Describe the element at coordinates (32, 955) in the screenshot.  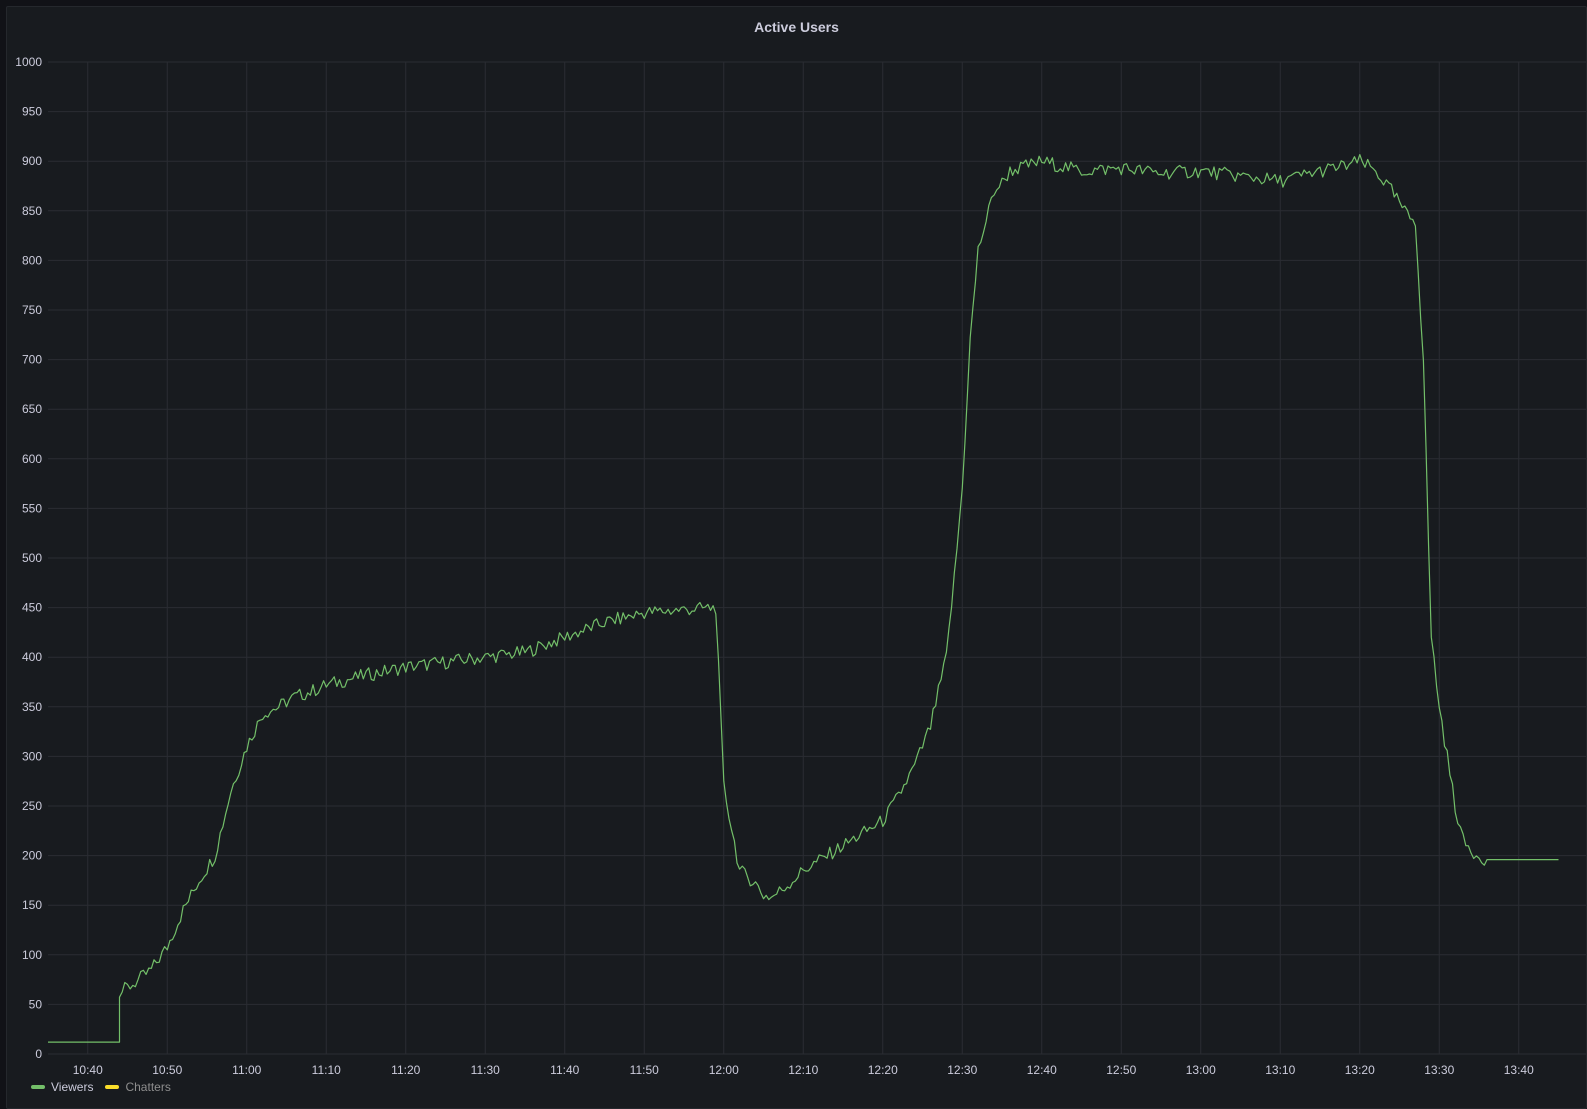
I see `y-tick-label: 100` at that location.